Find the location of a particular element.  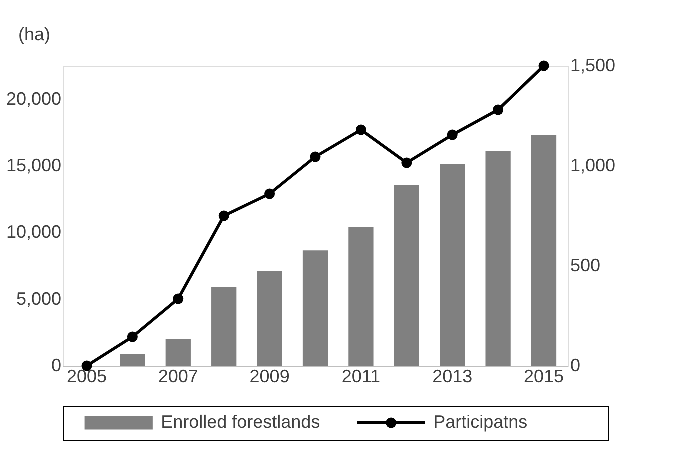

y-tick-label: 0 is located at coordinates (56, 366).